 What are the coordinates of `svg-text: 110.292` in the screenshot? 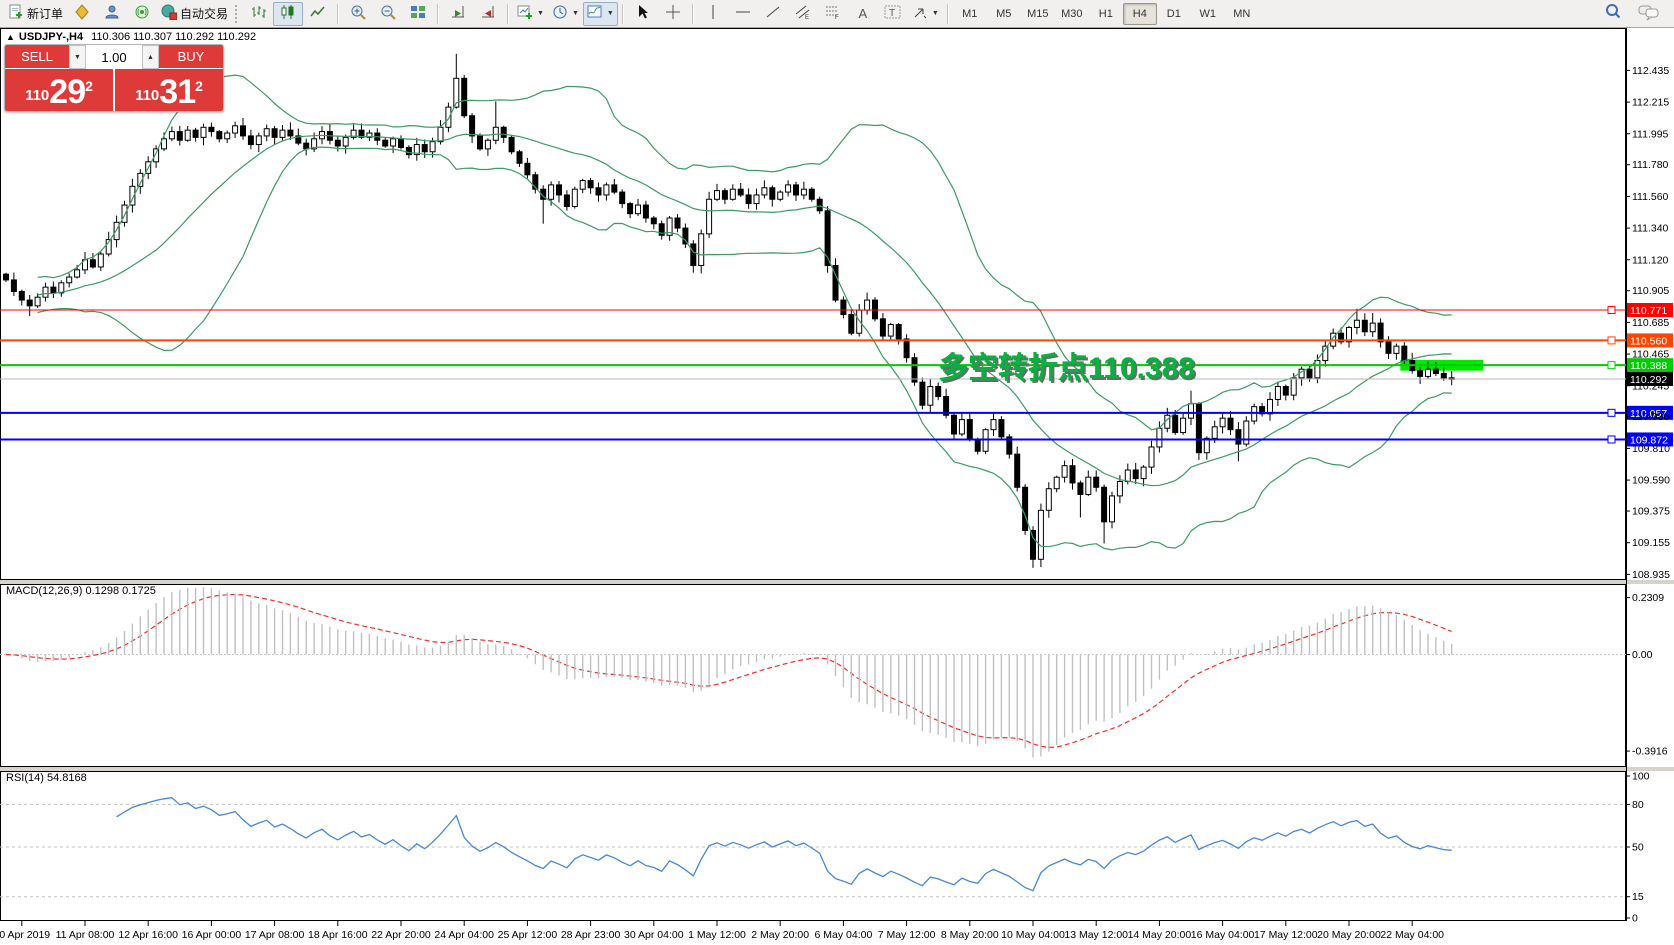 It's located at (1648, 380).